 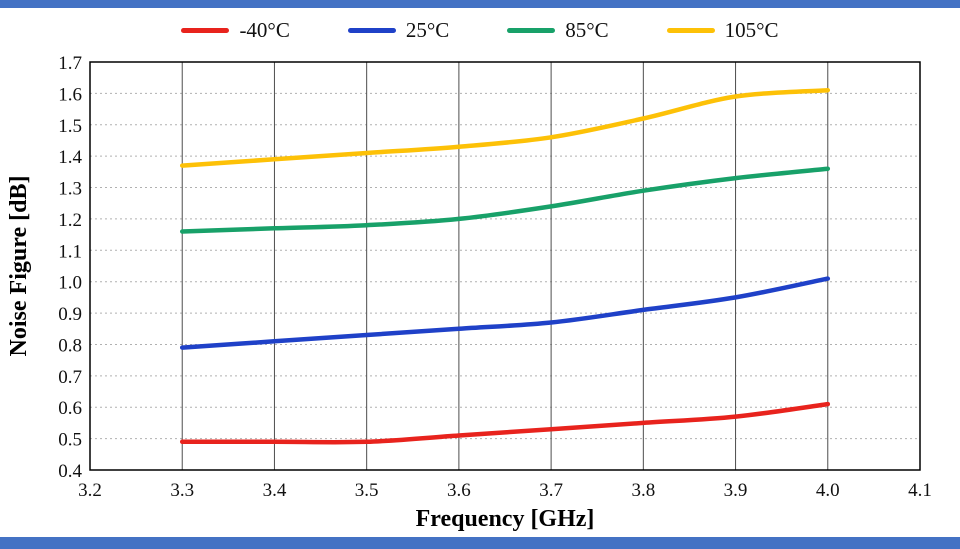 I want to click on legend-label: -40°C, so click(x=264, y=29).